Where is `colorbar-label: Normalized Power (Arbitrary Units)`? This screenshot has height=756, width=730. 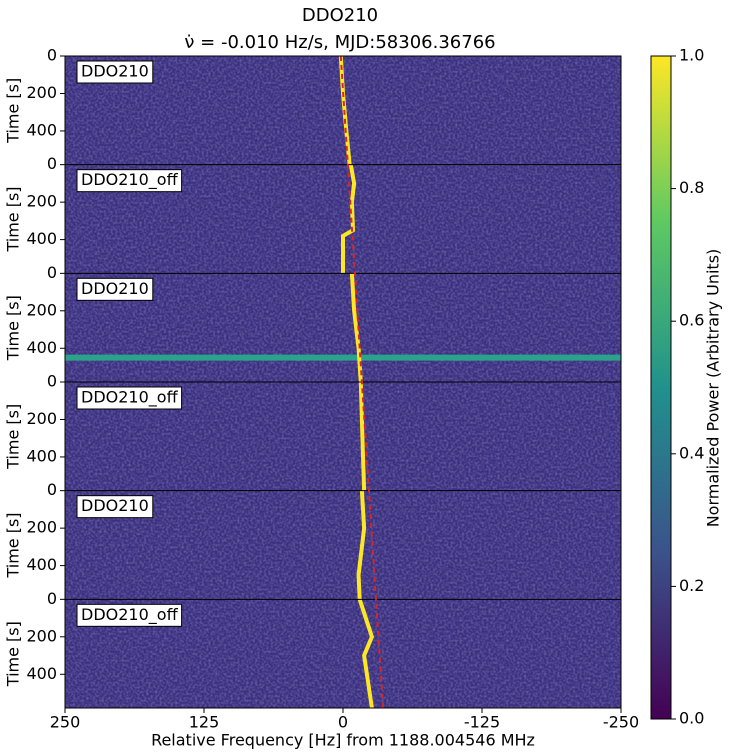
colorbar-label: Normalized Power (Arbitrary Units) is located at coordinates (713, 388).